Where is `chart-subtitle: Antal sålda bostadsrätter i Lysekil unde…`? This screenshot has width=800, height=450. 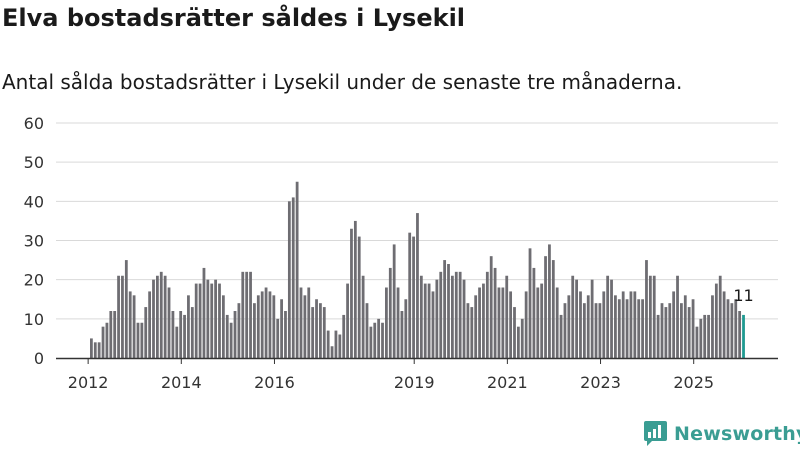 chart-subtitle: Antal sålda bostadsrätter i Lysekil unde… is located at coordinates (342, 82).